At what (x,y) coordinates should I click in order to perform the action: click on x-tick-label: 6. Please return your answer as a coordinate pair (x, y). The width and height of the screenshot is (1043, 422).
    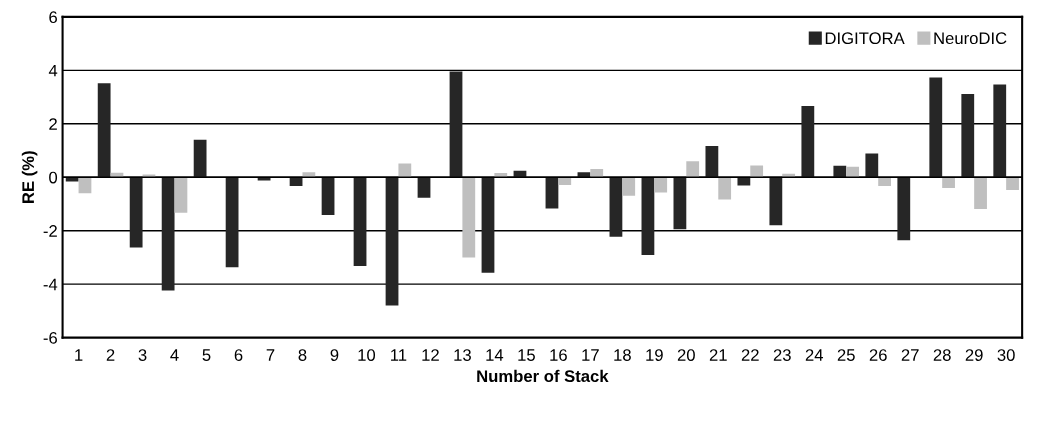
    Looking at the image, I should click on (238, 355).